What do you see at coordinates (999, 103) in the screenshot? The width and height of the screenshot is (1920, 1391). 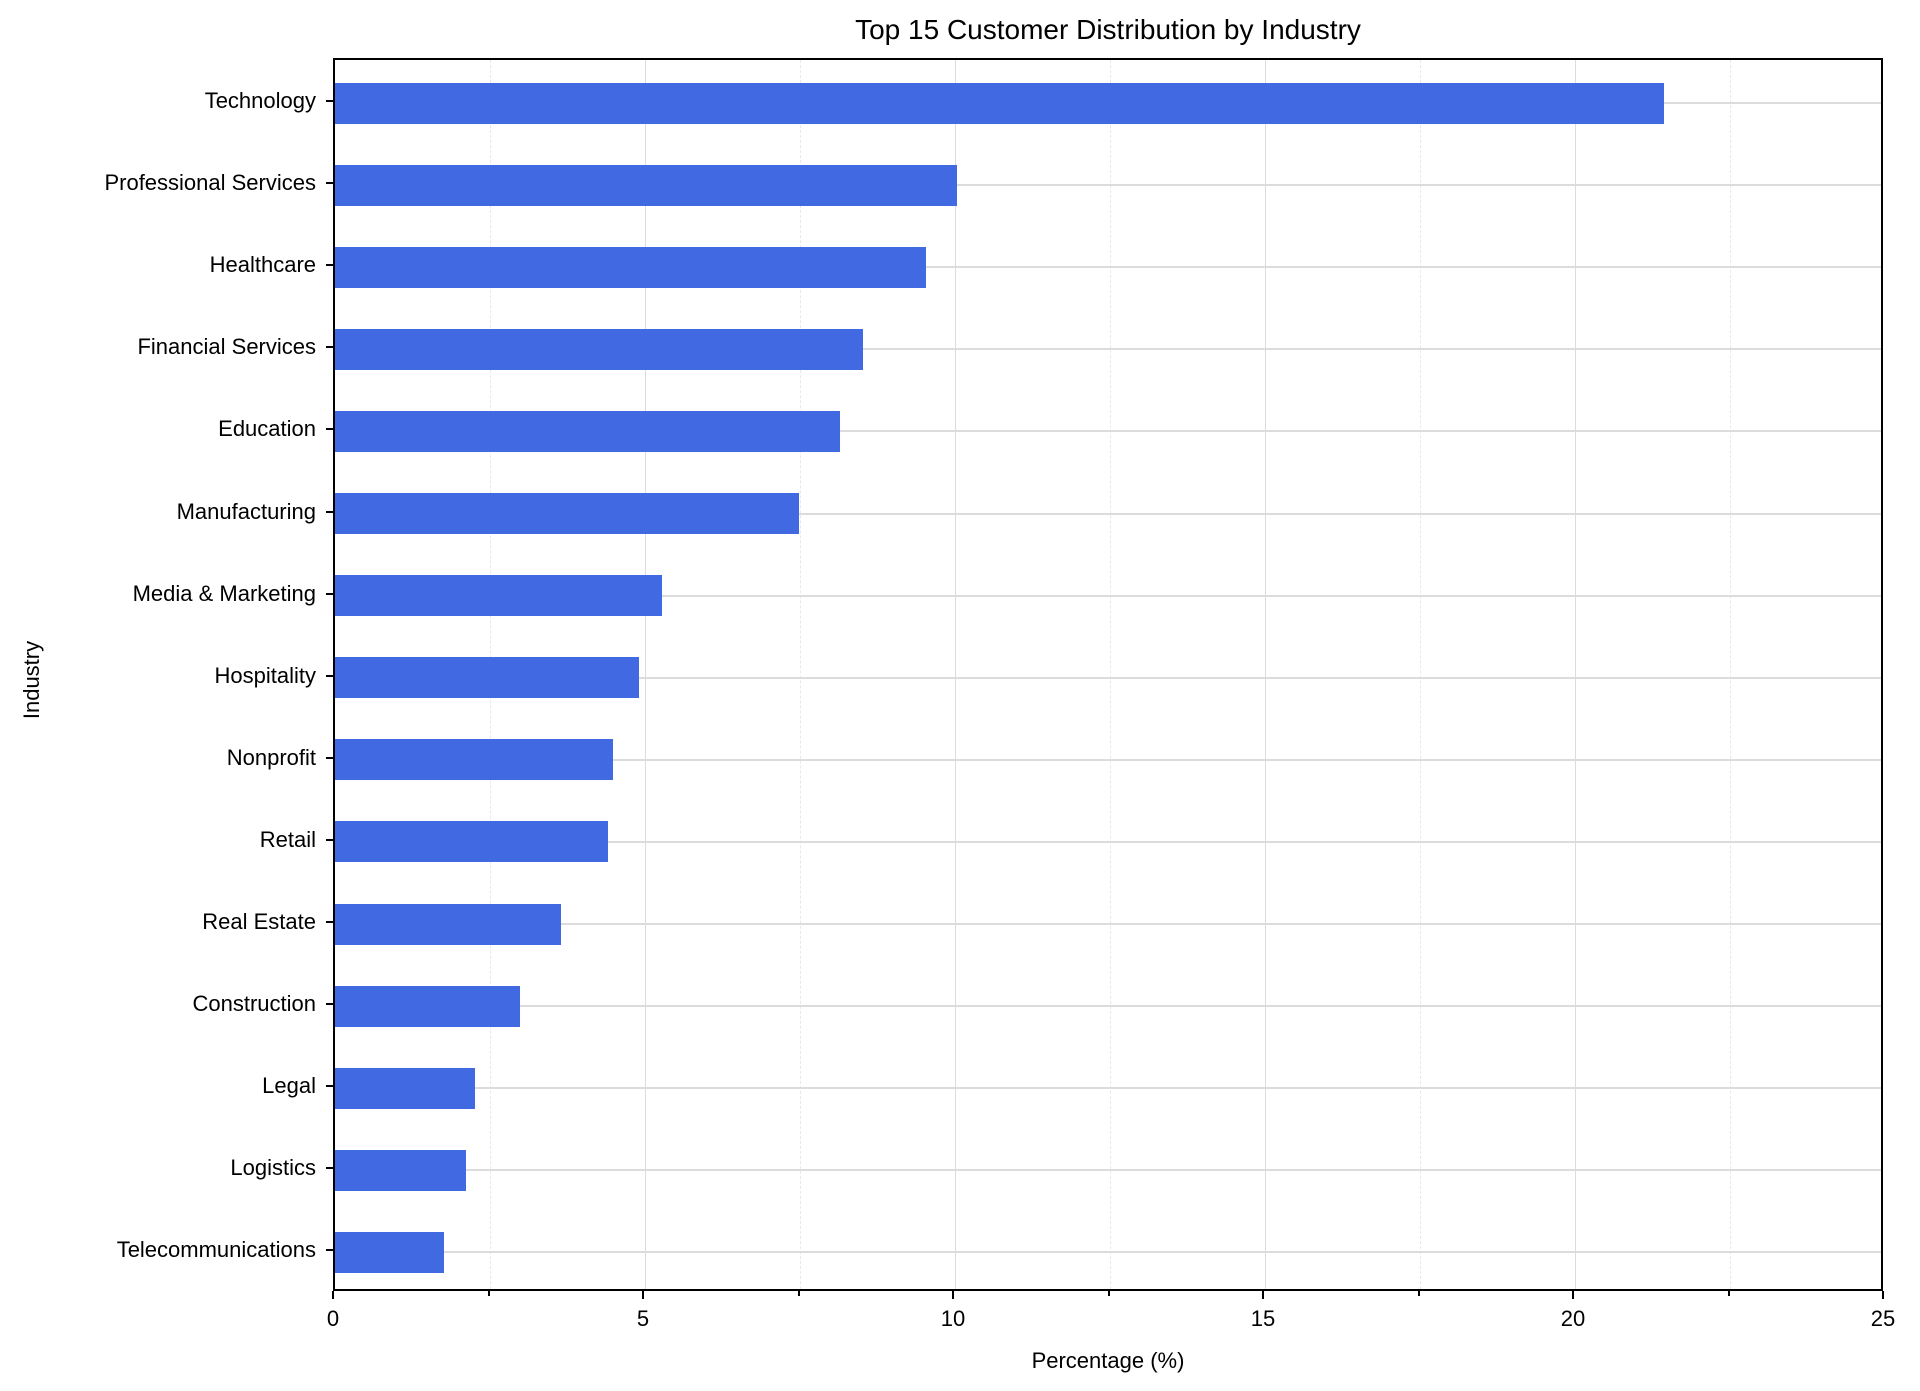 I see `bar-technology` at bounding box center [999, 103].